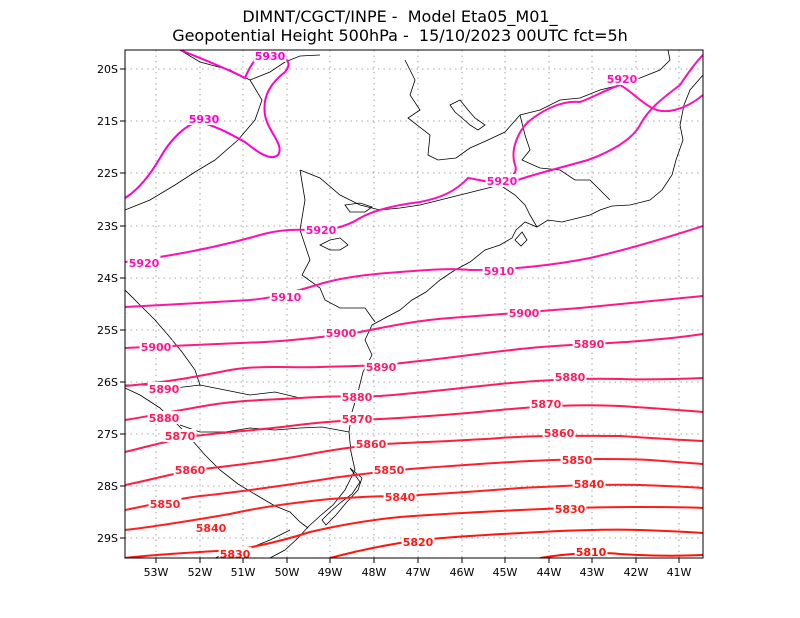 This screenshot has width=800, height=618. I want to click on lon-label: 48W, so click(374, 572).